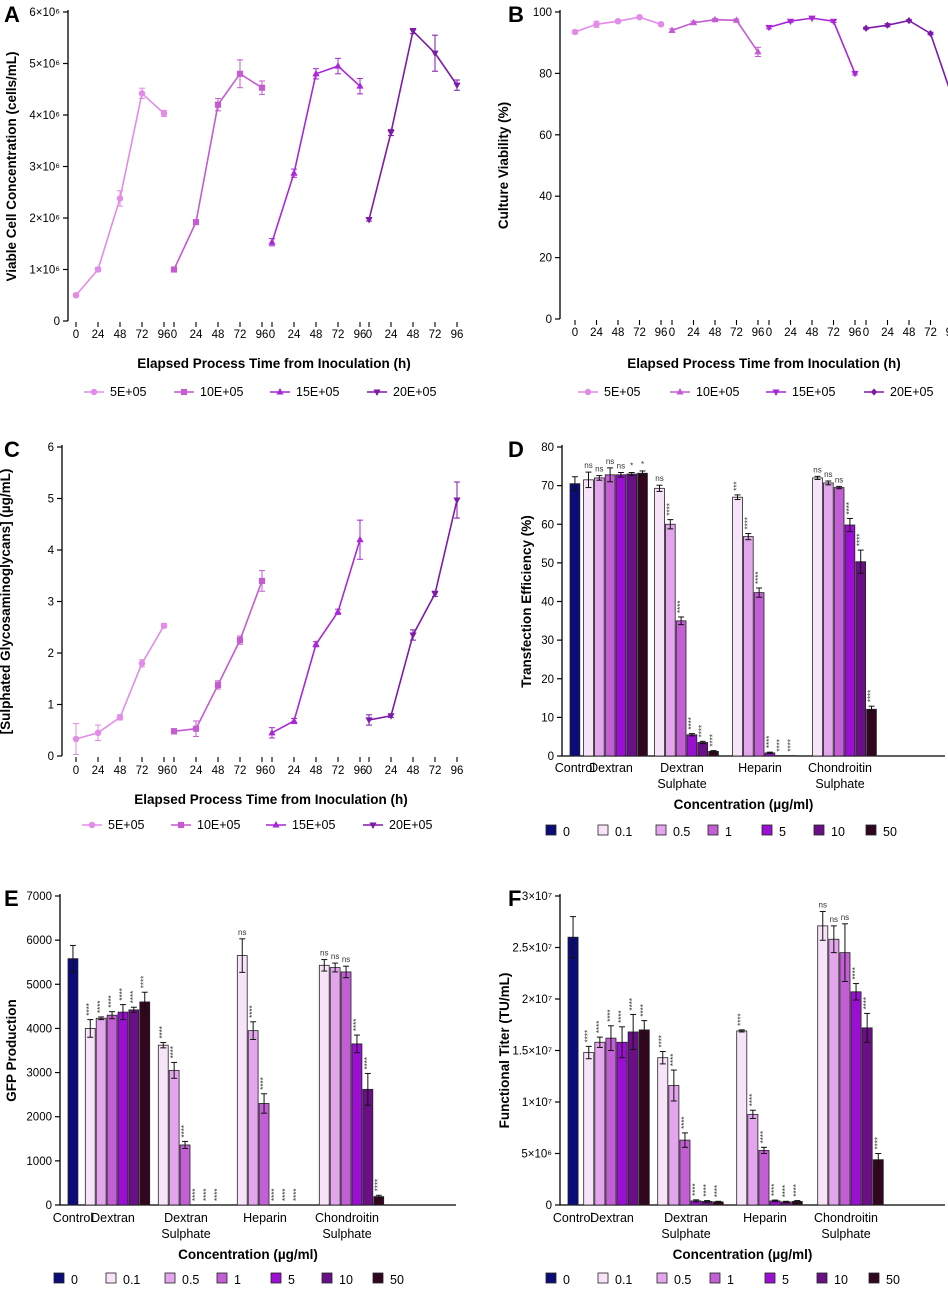 The height and width of the screenshot is (1290, 948). Describe the element at coordinates (737, 486) in the screenshot. I see `significance-label: ***` at that location.